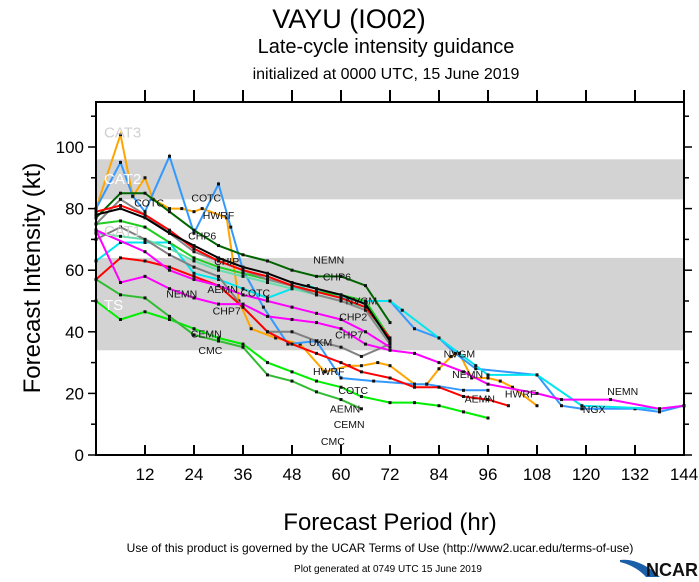 The height and width of the screenshot is (582, 699). Describe the element at coordinates (388, 569) in the screenshot. I see `plot-generated: Plot generated at 0749 UTC 15 June 2019` at that location.